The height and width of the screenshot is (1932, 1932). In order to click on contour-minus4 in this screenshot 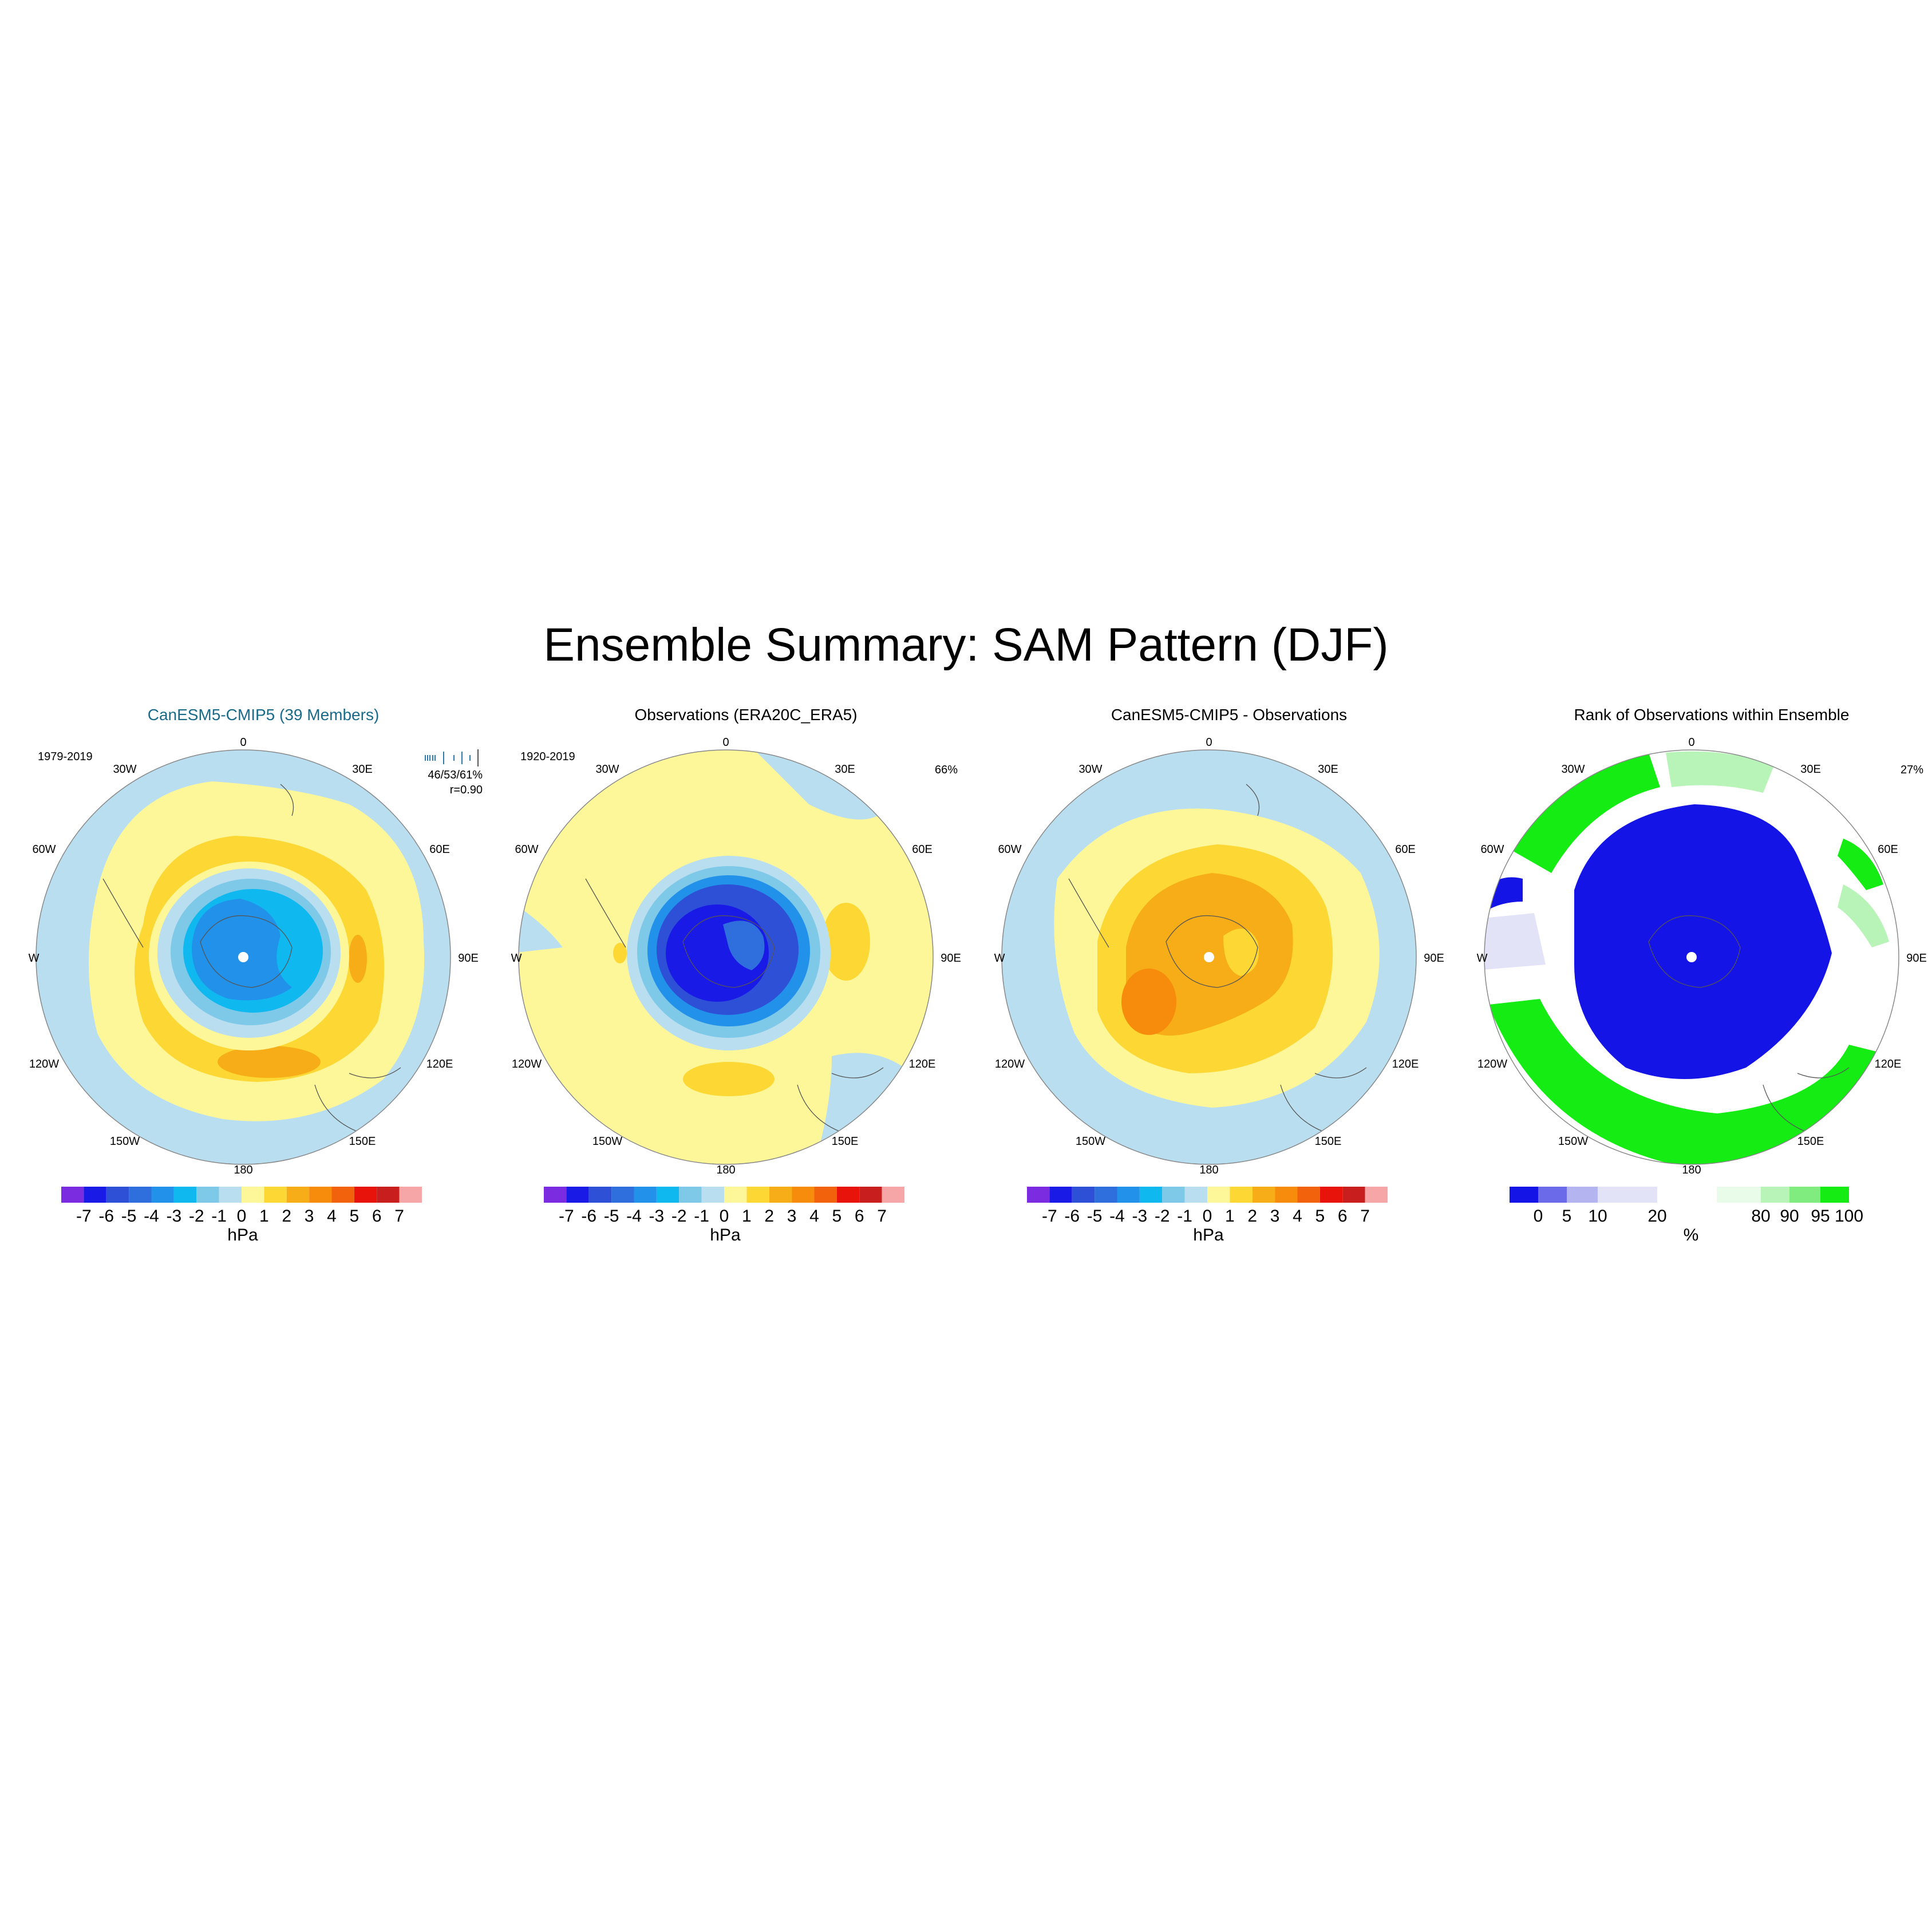, I will do `click(242, 950)`.